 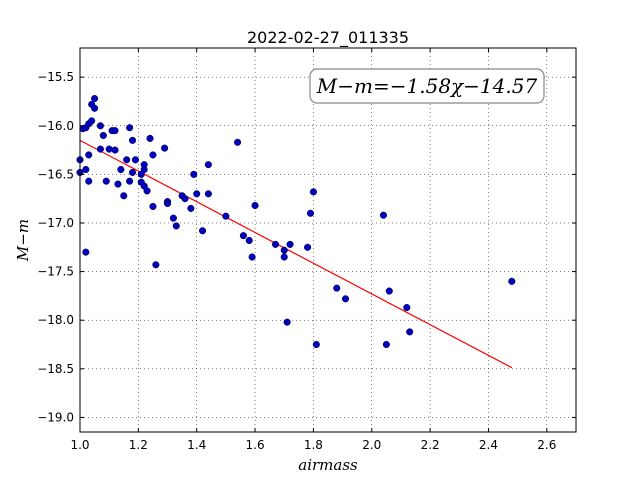 What do you see at coordinates (55, 320) in the screenshot?
I see `y-tick-label: −18.0` at bounding box center [55, 320].